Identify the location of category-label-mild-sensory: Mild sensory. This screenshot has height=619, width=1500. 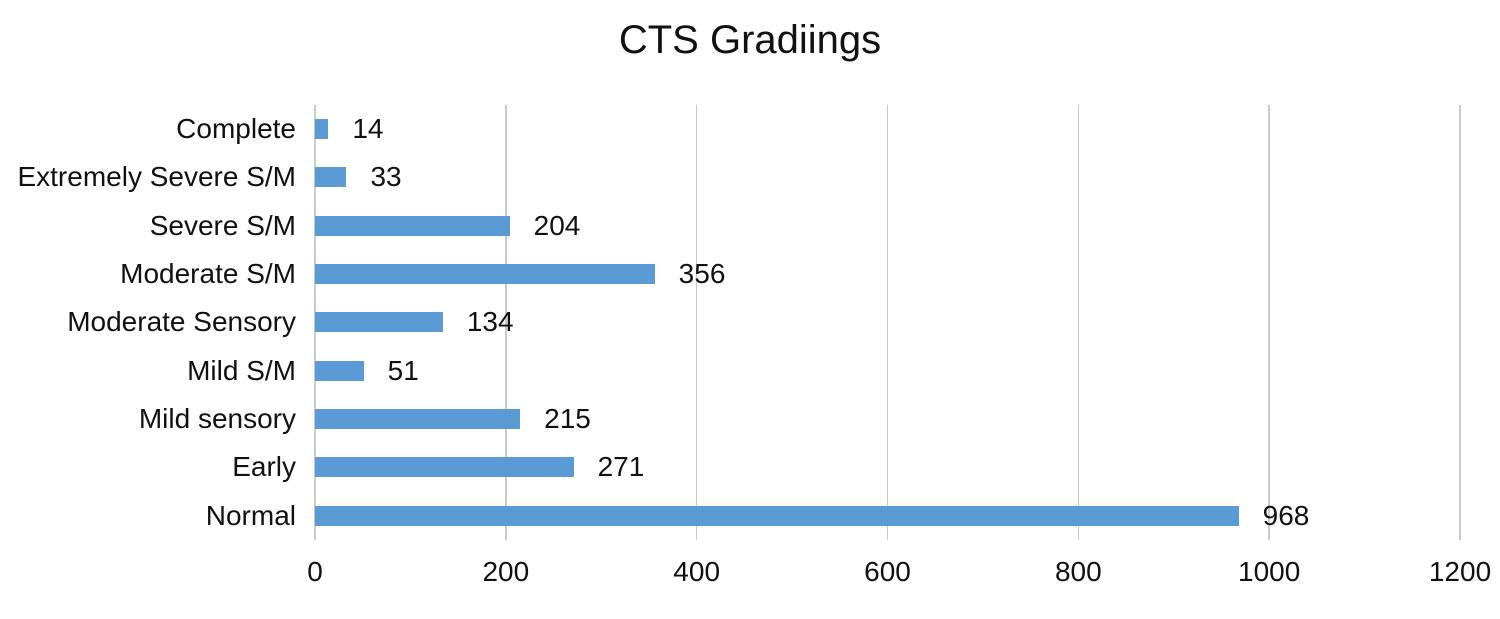
(217, 419).